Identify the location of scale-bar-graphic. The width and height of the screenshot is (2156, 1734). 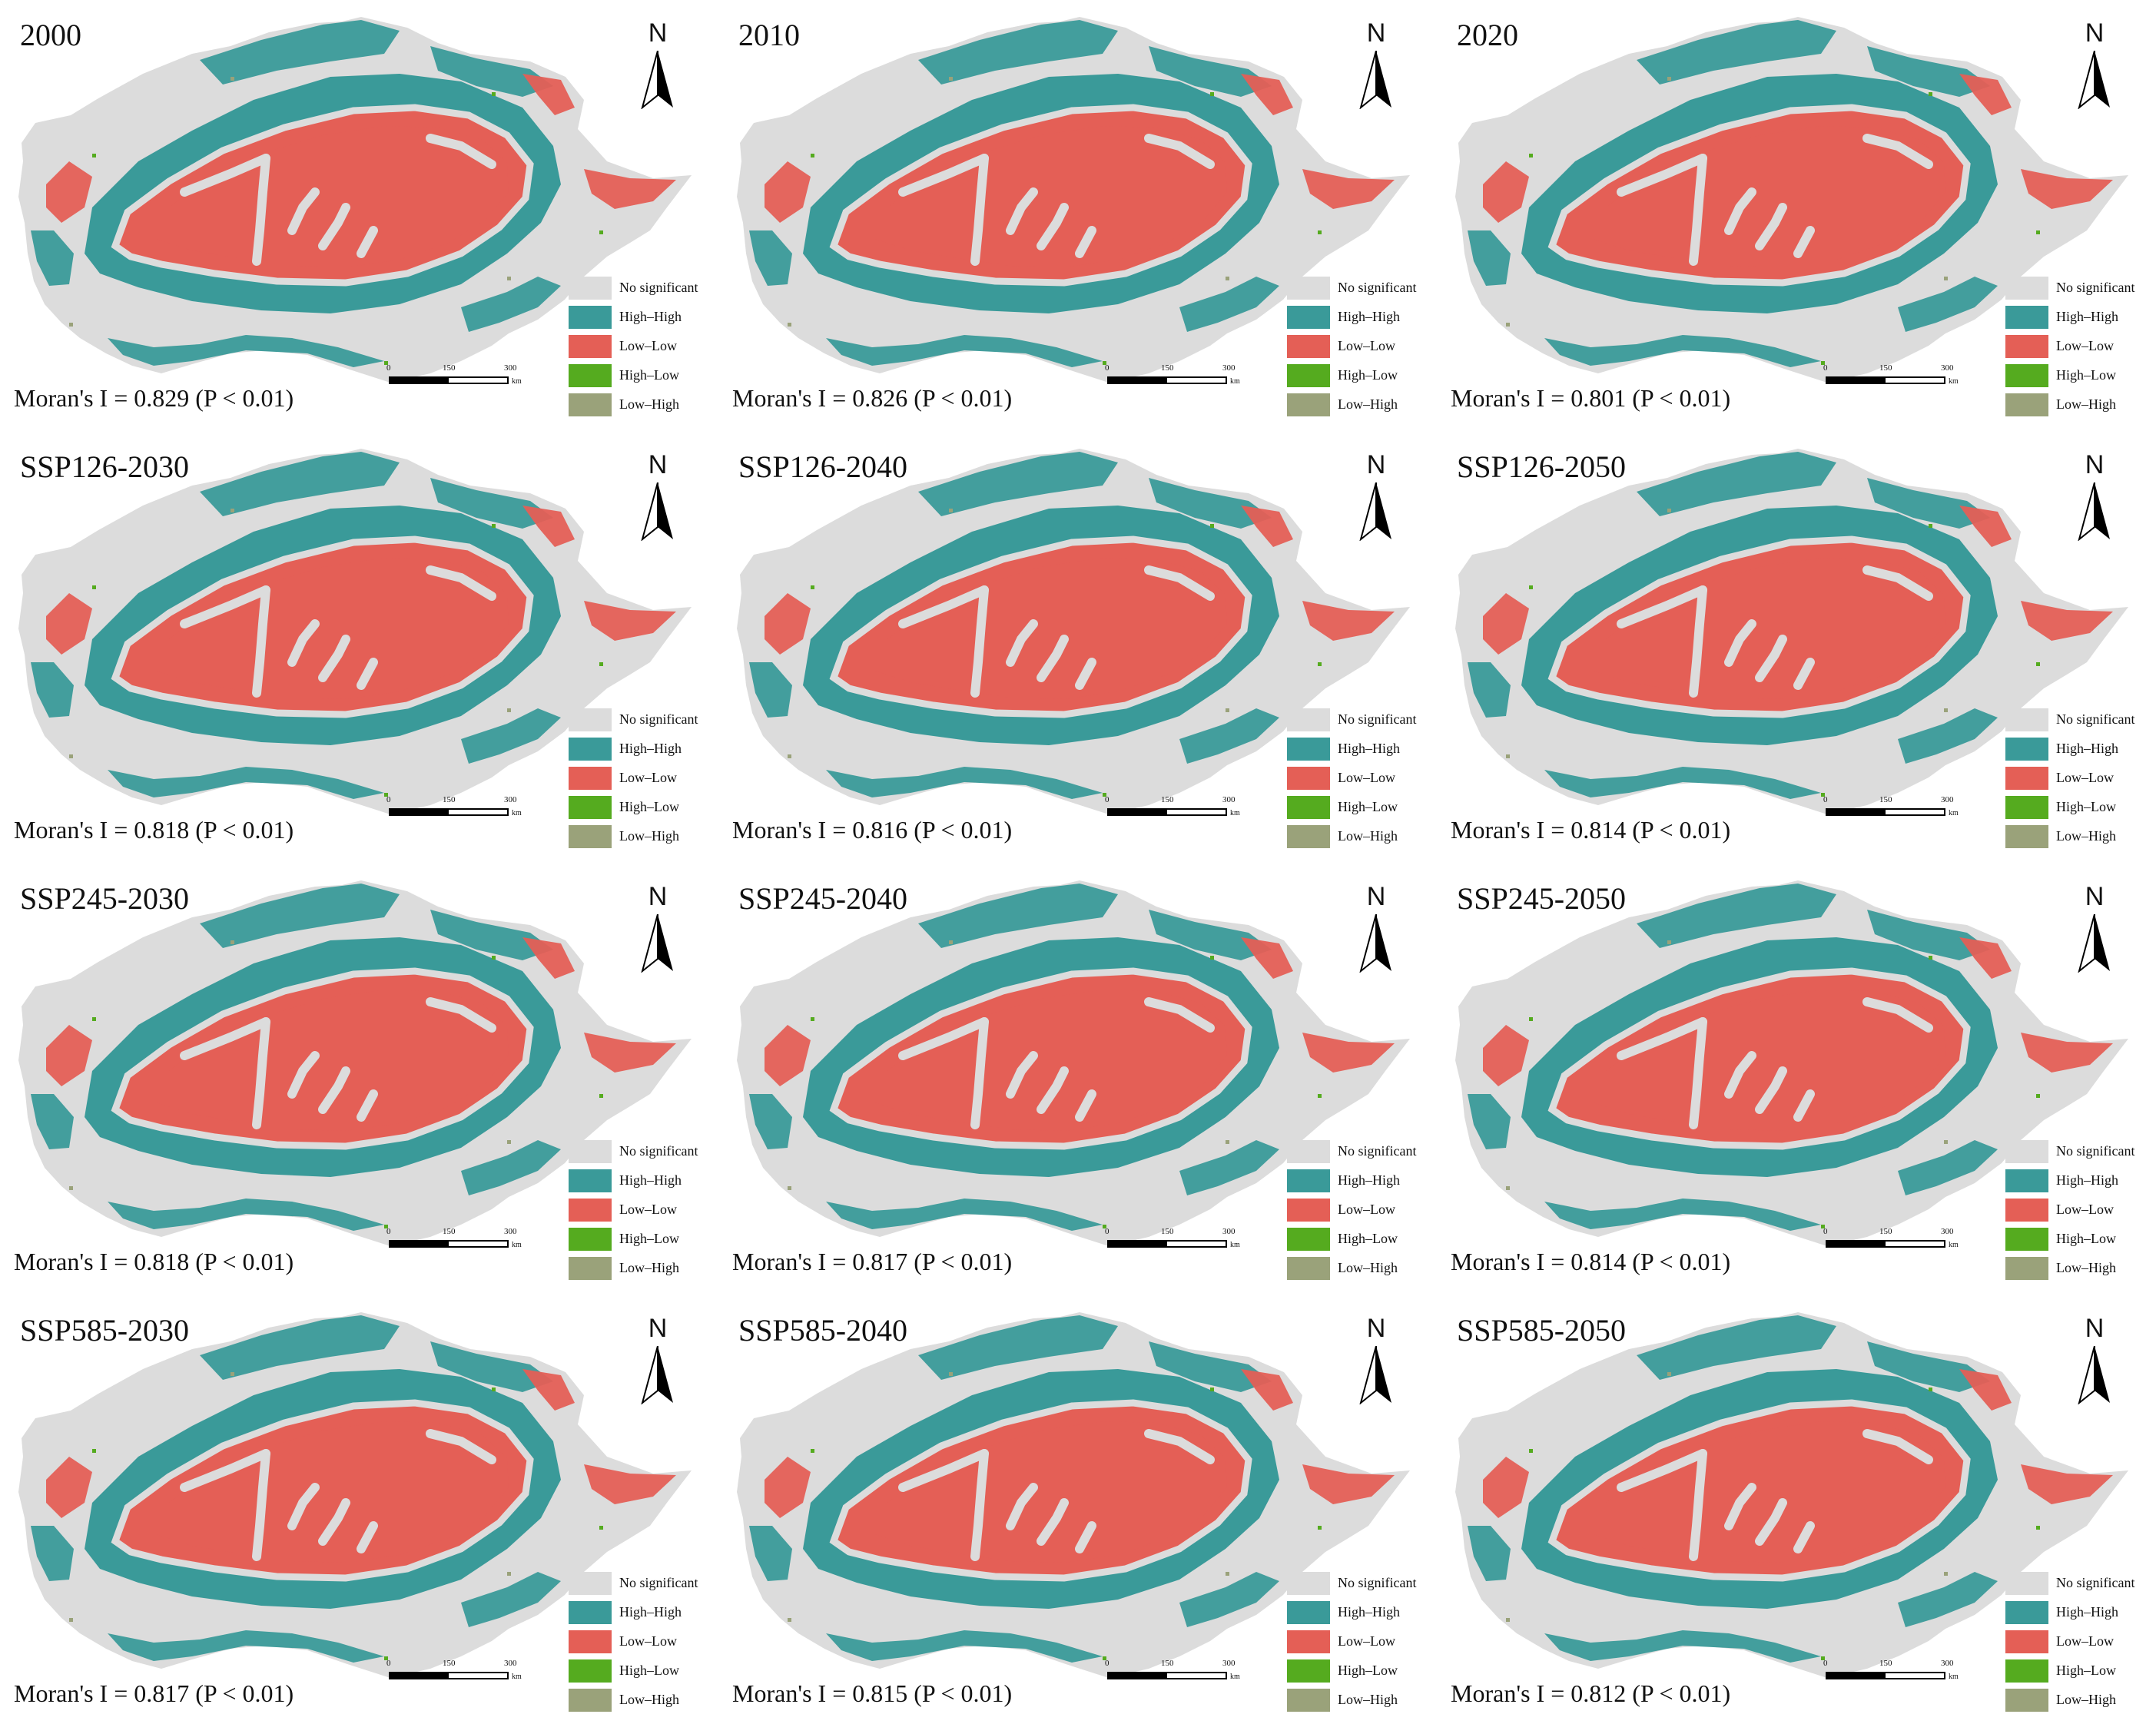
(1167, 1675).